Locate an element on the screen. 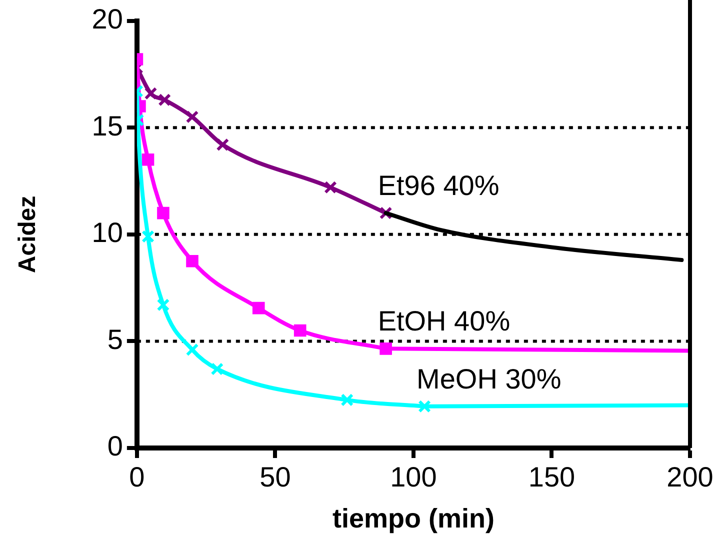 The width and height of the screenshot is (725, 545). x-tick-label: 100 is located at coordinates (413, 477).